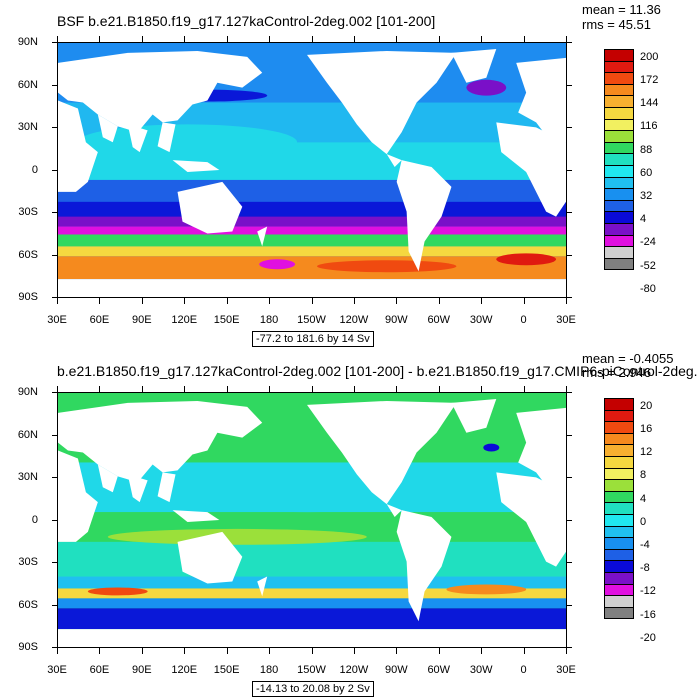 This screenshot has width=700, height=700. Describe the element at coordinates (28, 562) in the screenshot. I see `latitude-label: 30S` at that location.